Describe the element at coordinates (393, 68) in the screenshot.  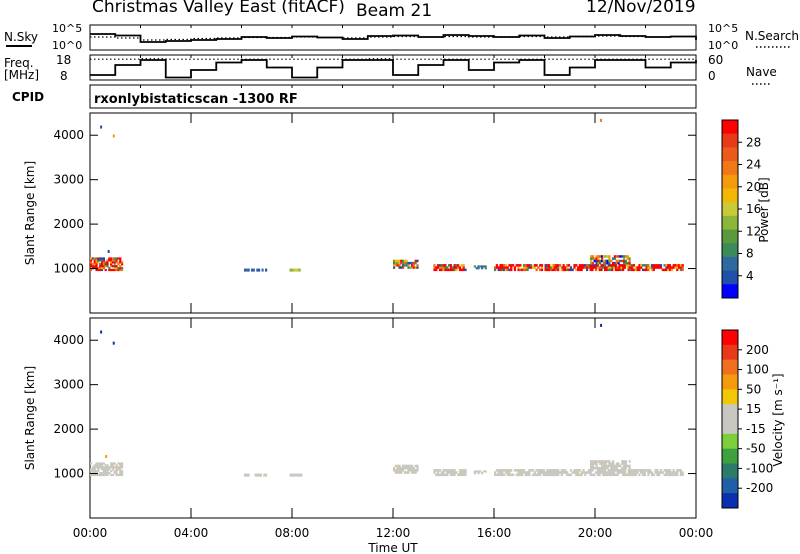
I see `freq-lines` at that location.